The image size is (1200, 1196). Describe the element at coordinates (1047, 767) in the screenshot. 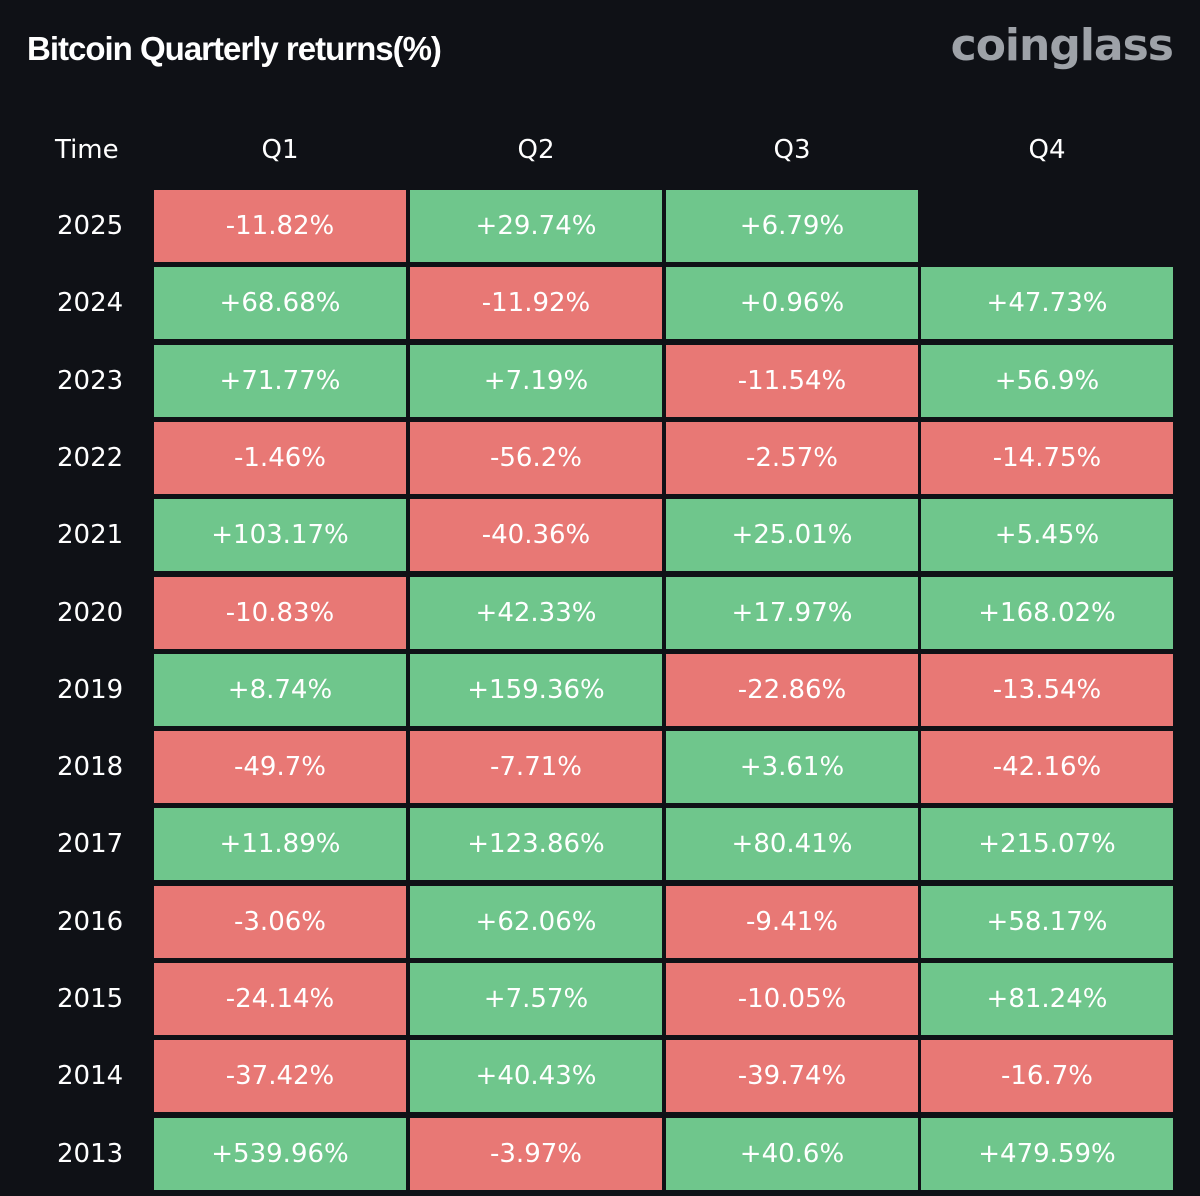

I see `return-cell: -42.16%` at that location.